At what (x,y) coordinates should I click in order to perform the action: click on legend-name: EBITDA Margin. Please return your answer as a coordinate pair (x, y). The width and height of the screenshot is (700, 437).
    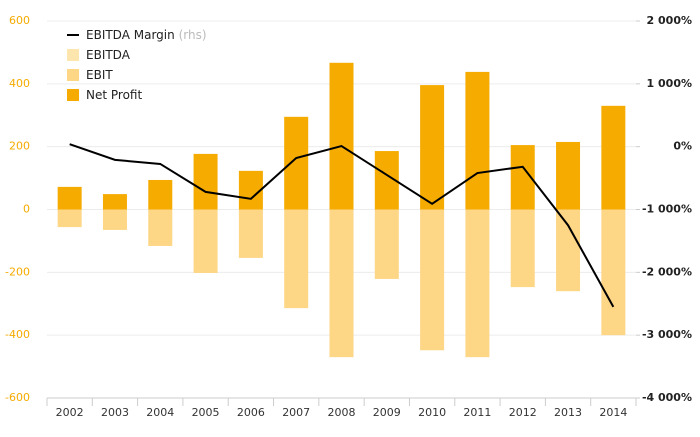
    Looking at the image, I should click on (130, 35).